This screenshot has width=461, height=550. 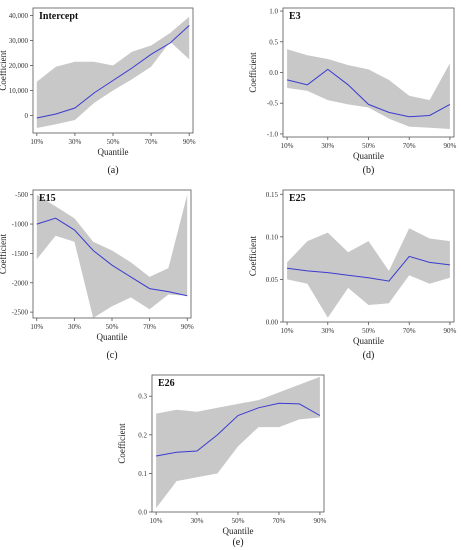 What do you see at coordinates (27, 116) in the screenshot?
I see `y-tick-label: 0` at bounding box center [27, 116].